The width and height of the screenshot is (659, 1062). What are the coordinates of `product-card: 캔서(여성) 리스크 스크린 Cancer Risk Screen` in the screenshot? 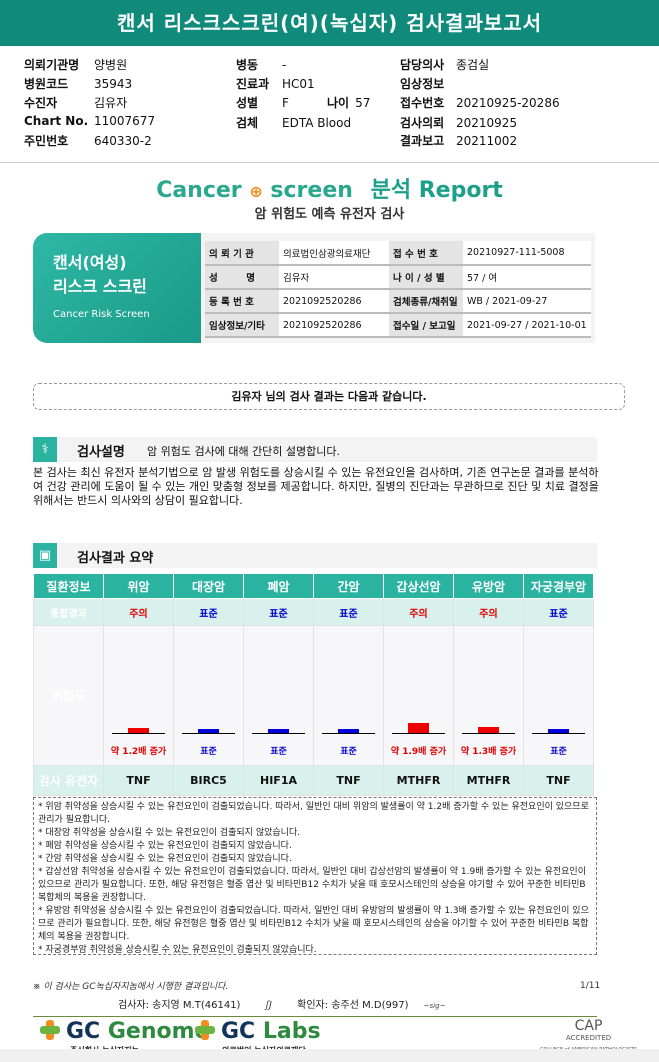 It's located at (117, 288).